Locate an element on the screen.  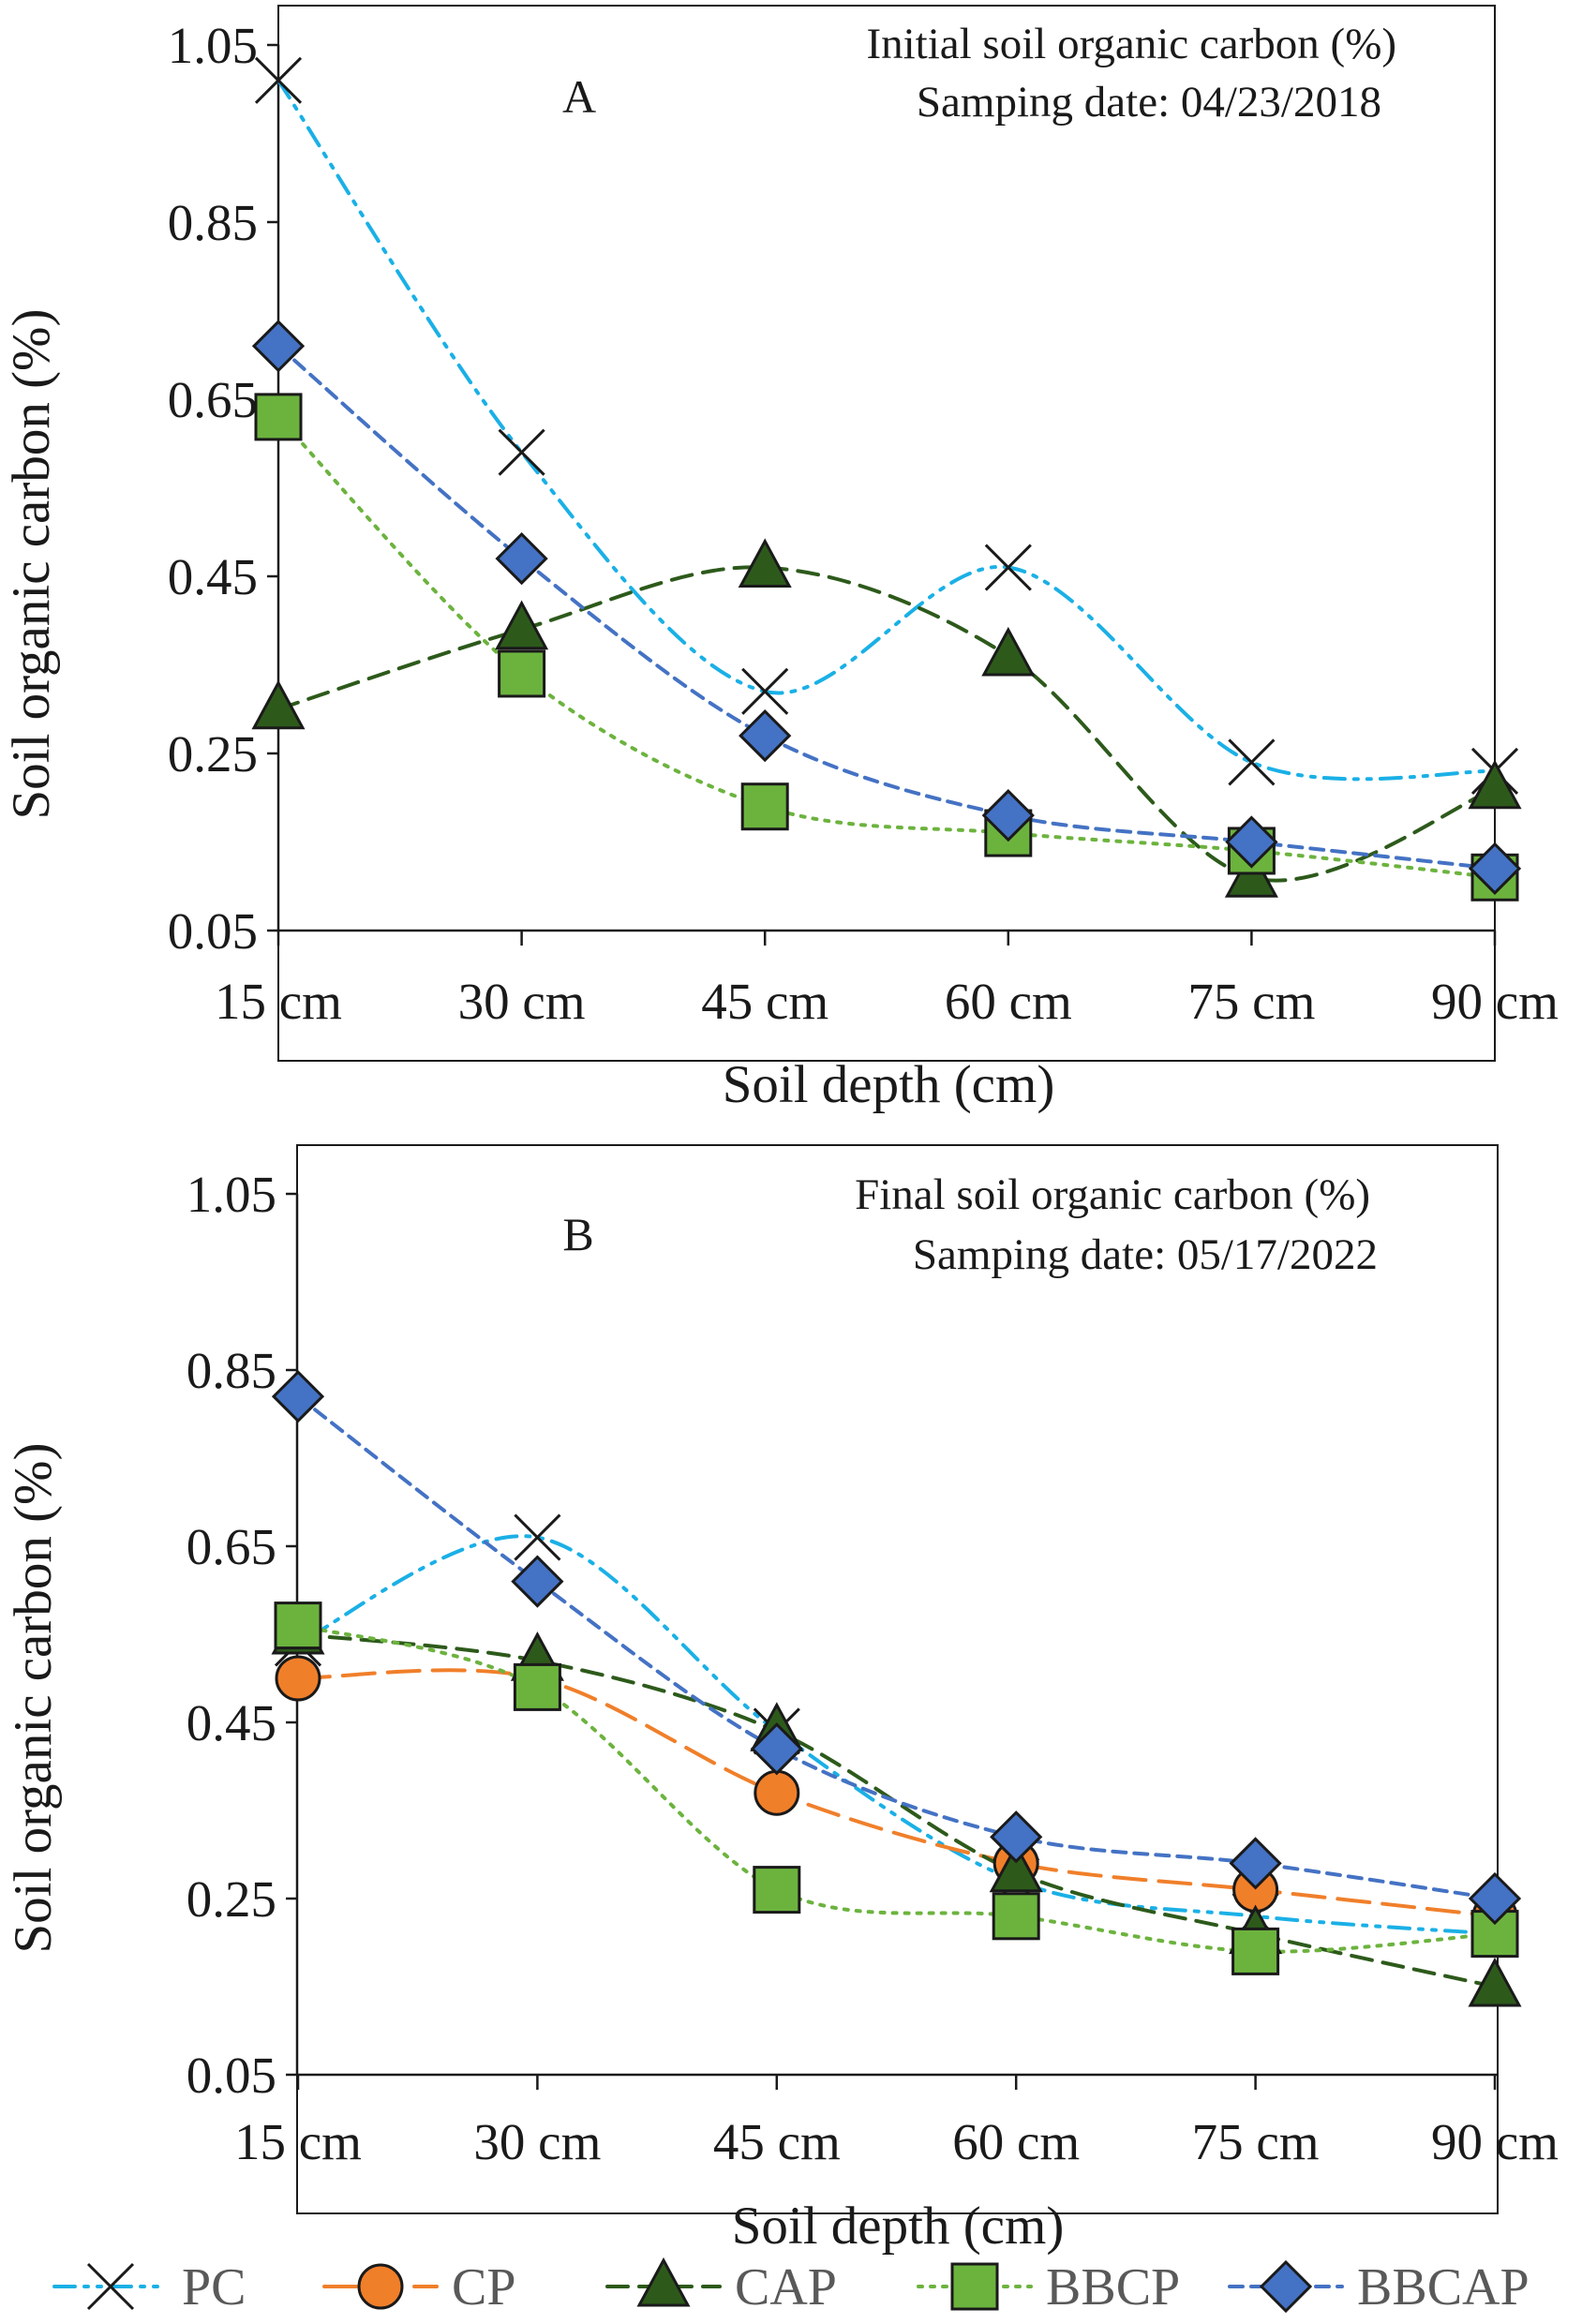
legend-entry-bbcp: BBCP is located at coordinates (1048, 2287).